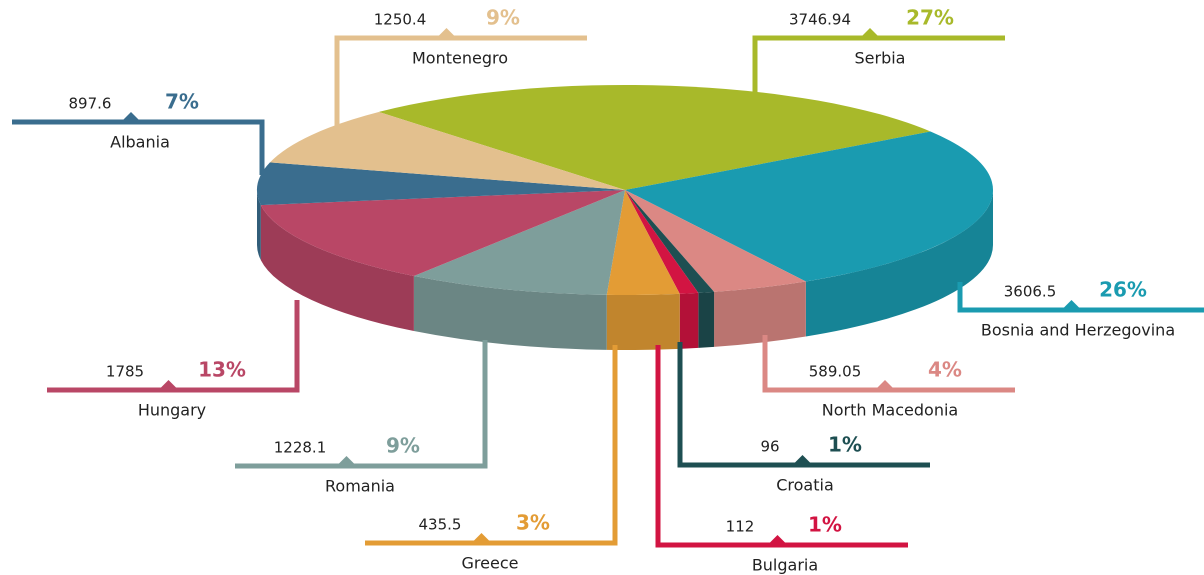 The width and height of the screenshot is (1204, 575). Describe the element at coordinates (140, 142) in the screenshot. I see `category-label: Albania` at that location.